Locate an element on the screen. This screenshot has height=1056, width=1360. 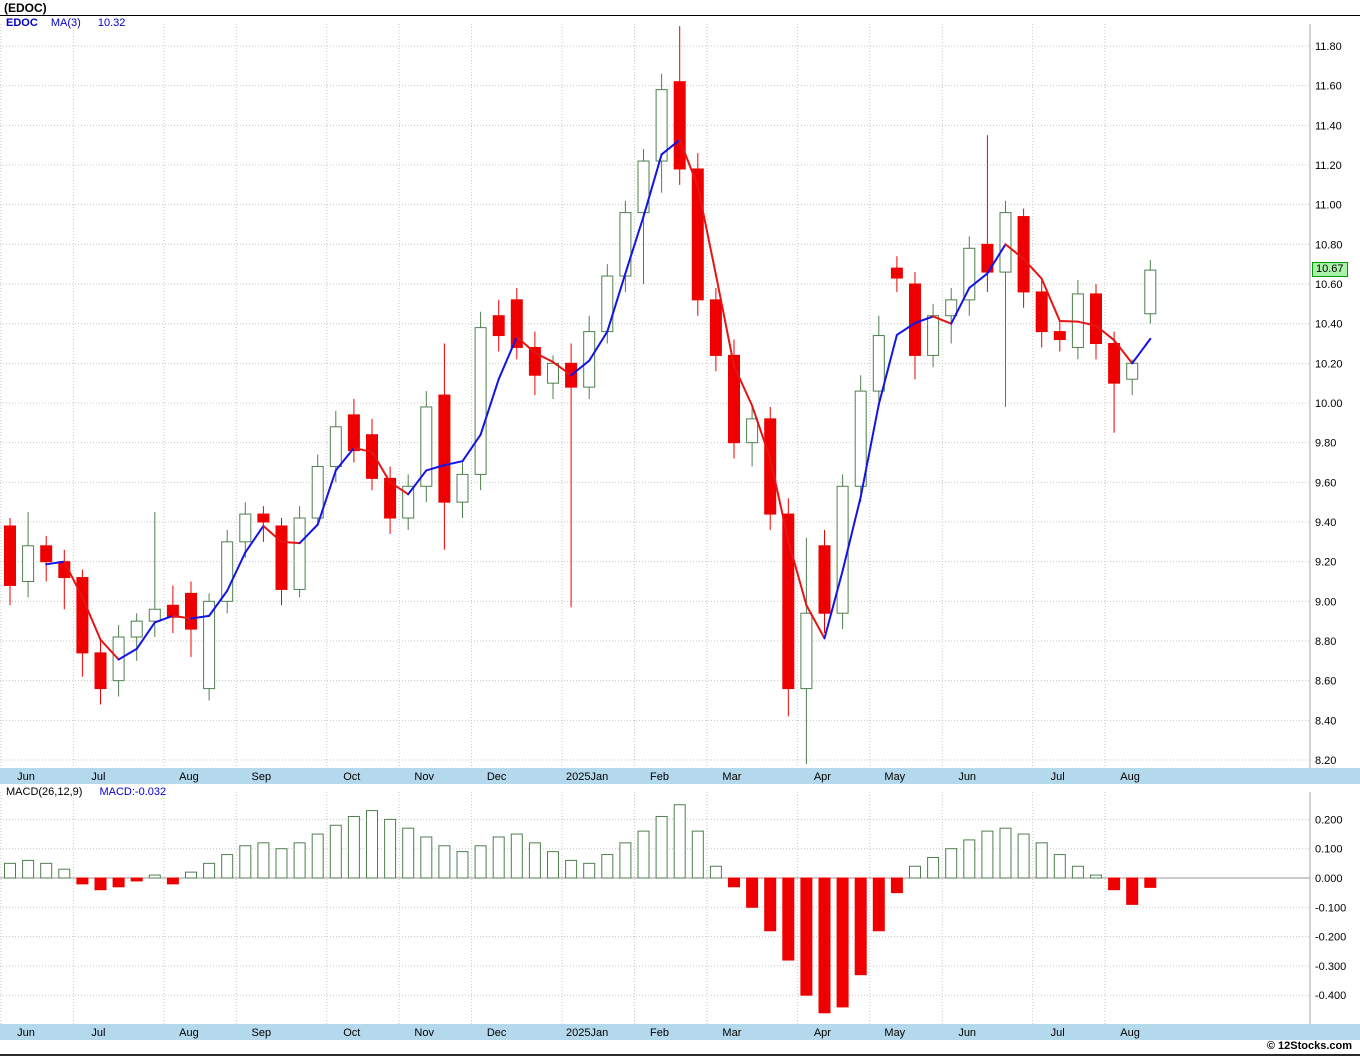
price-axis-label: 10.80 is located at coordinates (1329, 245).